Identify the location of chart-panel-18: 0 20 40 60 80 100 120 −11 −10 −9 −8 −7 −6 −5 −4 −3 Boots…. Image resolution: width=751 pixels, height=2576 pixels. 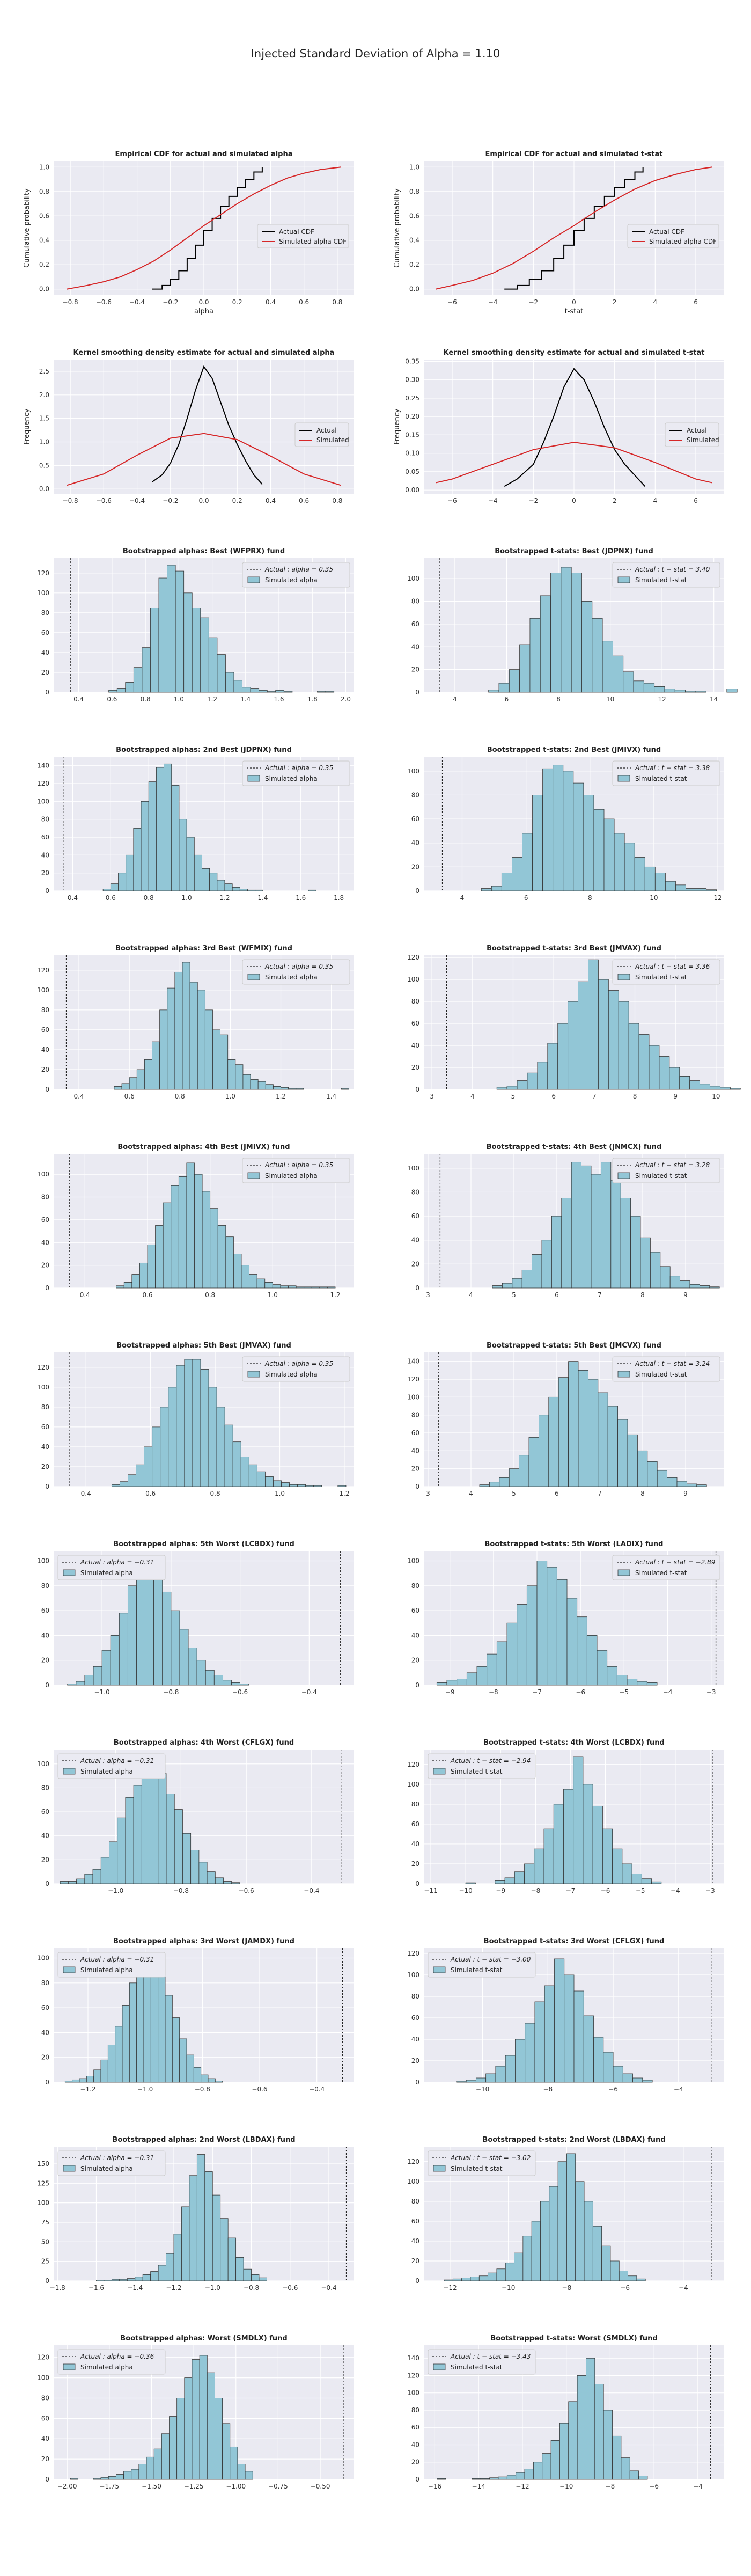
(565, 1816).